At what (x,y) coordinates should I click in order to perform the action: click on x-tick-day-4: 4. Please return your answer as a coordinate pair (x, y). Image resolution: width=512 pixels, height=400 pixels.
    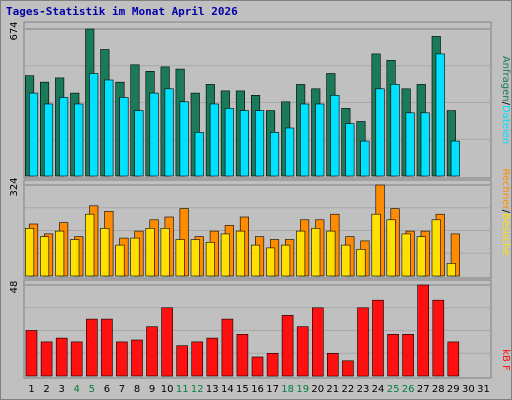
    Looking at the image, I should click on (77, 389).